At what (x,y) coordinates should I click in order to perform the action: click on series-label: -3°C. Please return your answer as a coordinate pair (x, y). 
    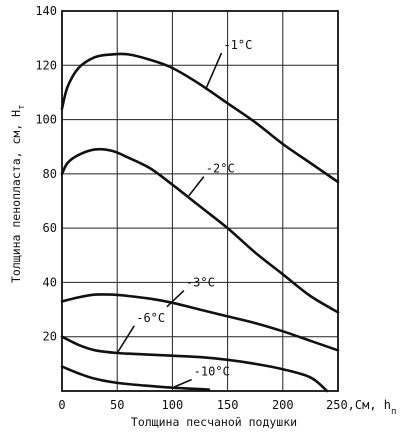
    Looking at the image, I should click on (200, 283).